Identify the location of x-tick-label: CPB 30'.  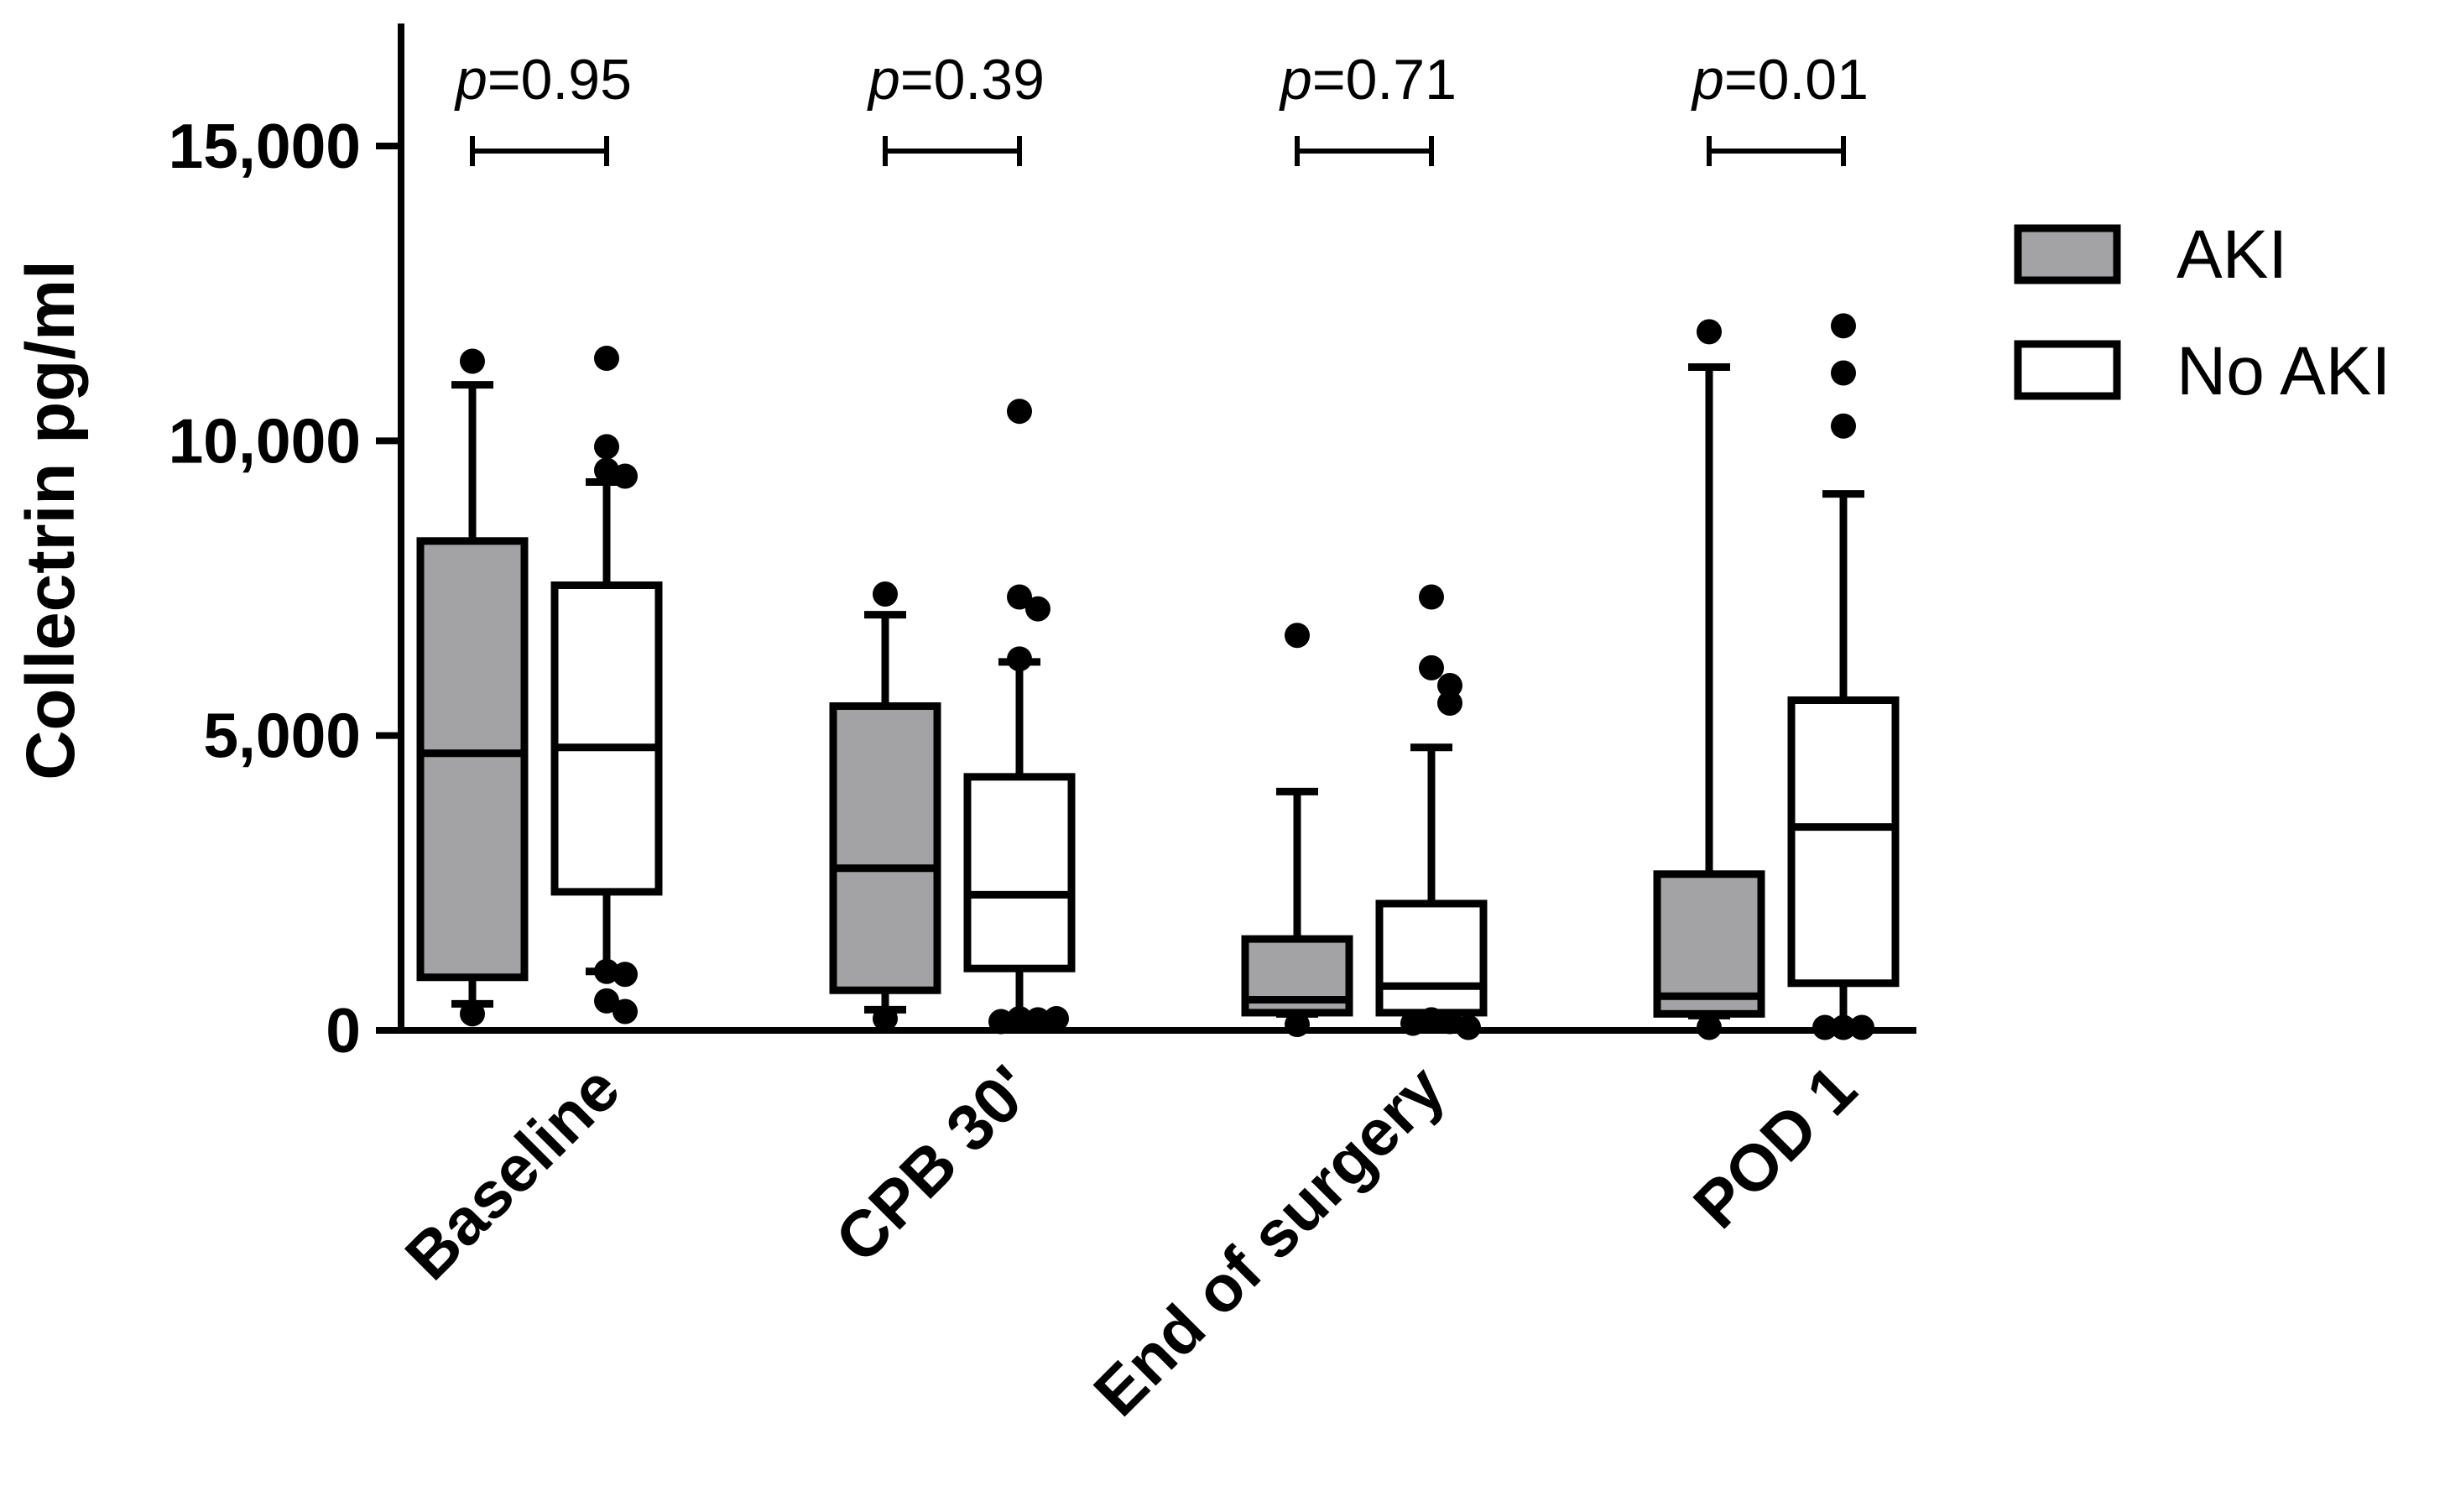
(933, 1163).